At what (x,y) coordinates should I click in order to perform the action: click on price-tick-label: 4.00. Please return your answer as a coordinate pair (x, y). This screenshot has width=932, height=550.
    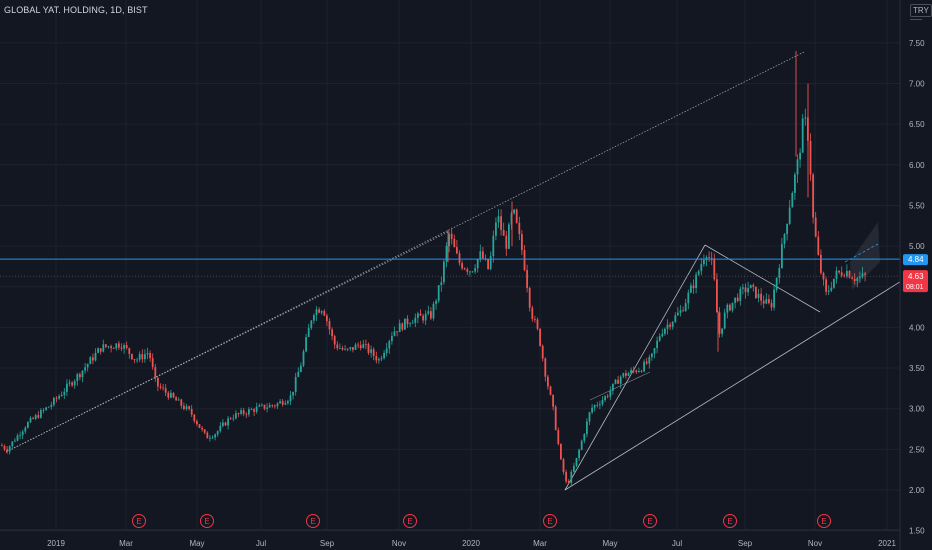
    Looking at the image, I should click on (917, 327).